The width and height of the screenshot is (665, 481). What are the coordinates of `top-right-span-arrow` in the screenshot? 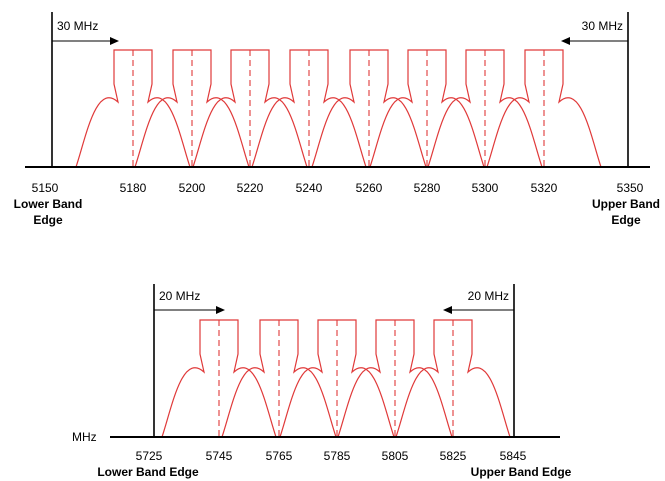 It's located at (594, 41).